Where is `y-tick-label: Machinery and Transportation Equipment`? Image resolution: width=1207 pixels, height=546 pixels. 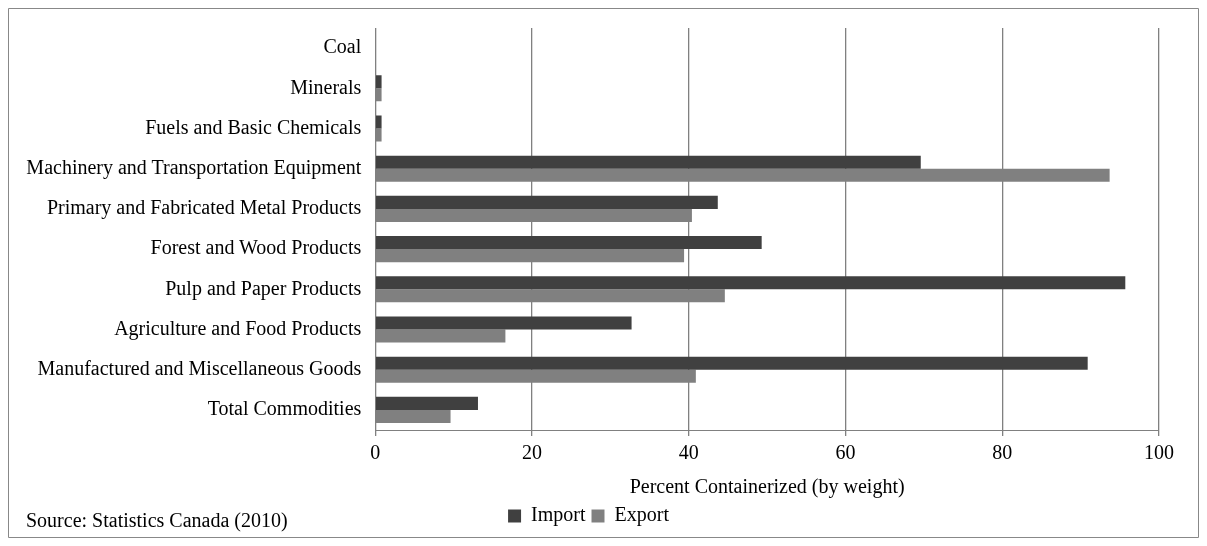
y-tick-label: Machinery and Transportation Equipment is located at coordinates (194, 167).